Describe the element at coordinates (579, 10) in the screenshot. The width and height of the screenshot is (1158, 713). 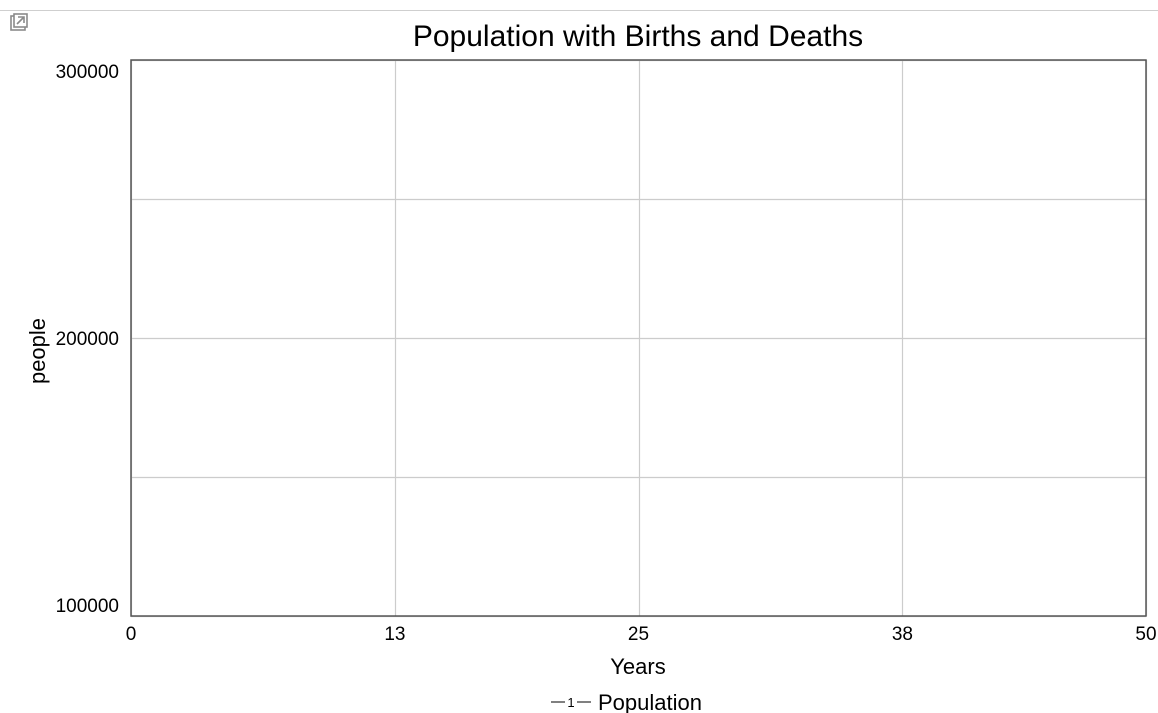
I see `top-divider` at that location.